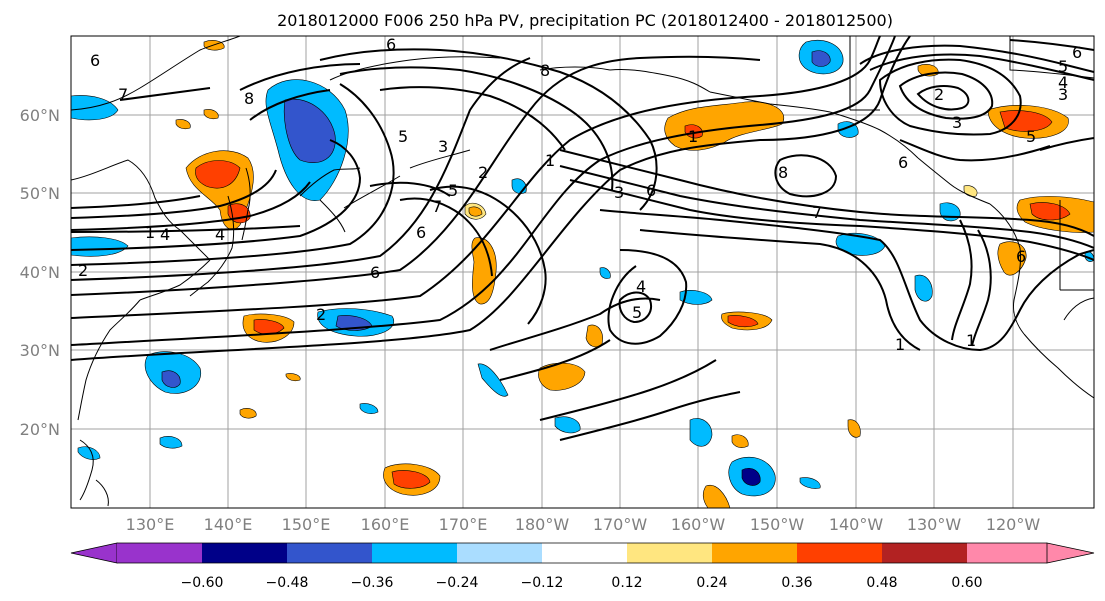  Describe the element at coordinates (40, 193) in the screenshot. I see `lat-label: 50°N` at that location.